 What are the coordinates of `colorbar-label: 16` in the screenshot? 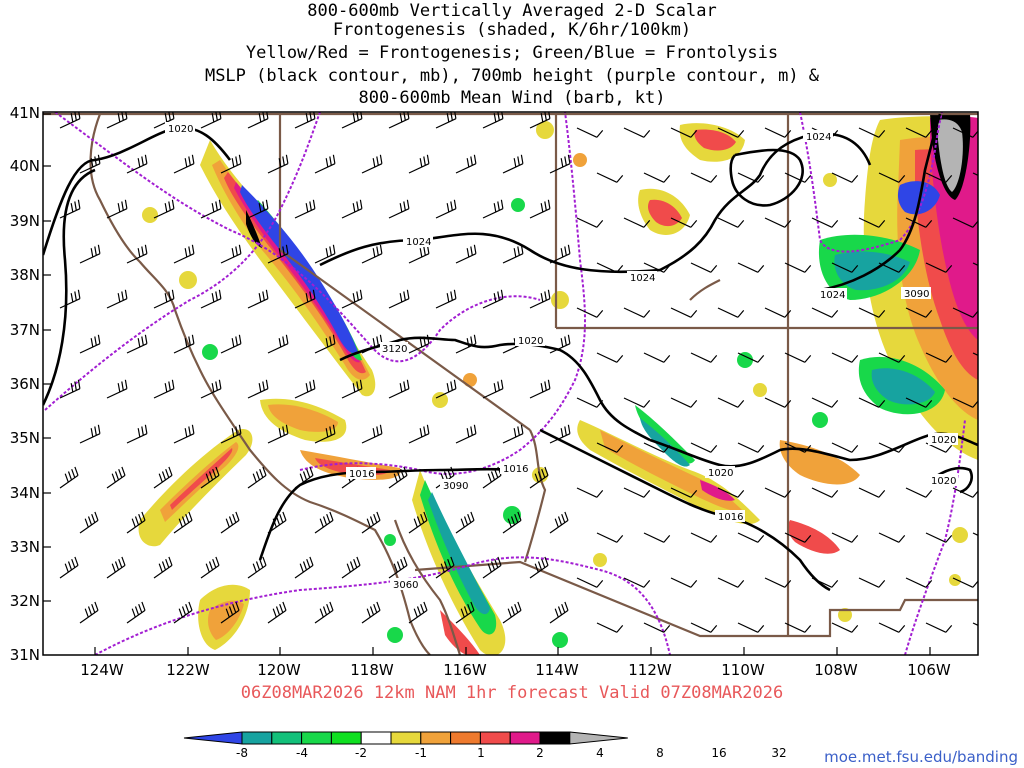 It's located at (719, 753).